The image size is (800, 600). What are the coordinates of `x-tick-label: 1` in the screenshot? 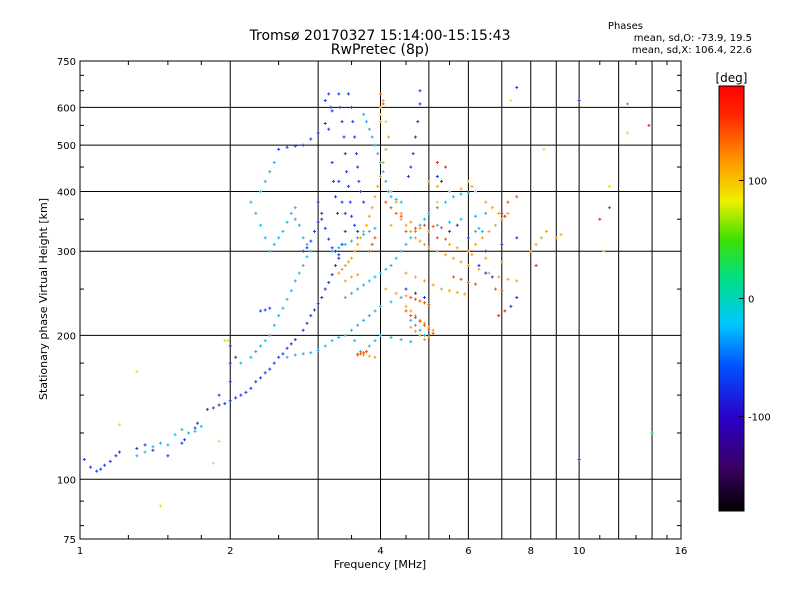 It's located at (80, 551).